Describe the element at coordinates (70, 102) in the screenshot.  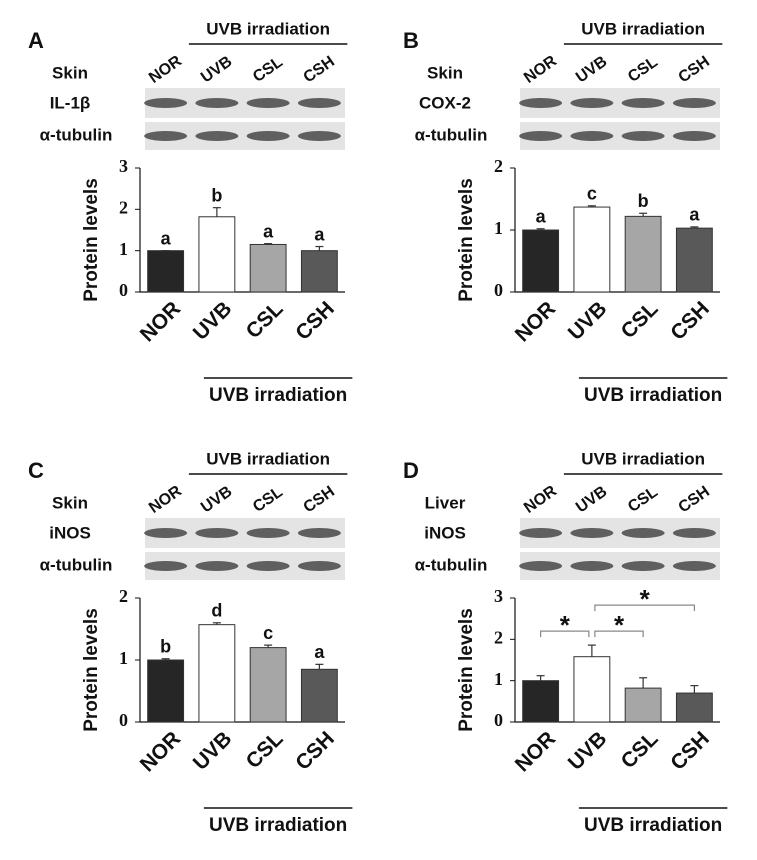
I see `protein-label: IL-1β` at that location.